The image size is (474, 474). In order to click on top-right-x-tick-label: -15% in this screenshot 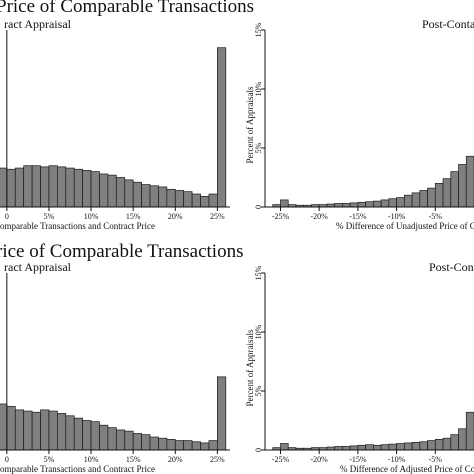, I will do `click(358, 216)`.